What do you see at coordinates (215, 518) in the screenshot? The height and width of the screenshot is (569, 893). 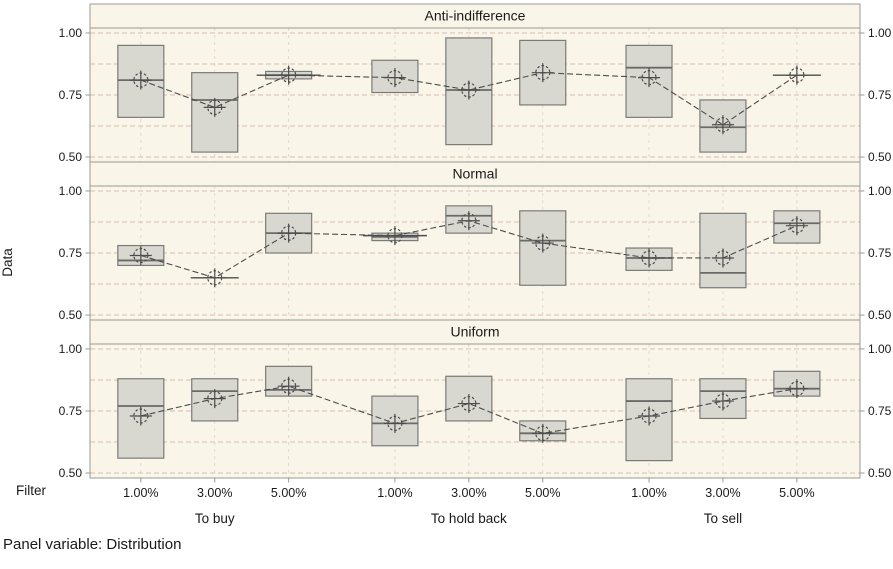 I see `x-group-label: To buy` at bounding box center [215, 518].